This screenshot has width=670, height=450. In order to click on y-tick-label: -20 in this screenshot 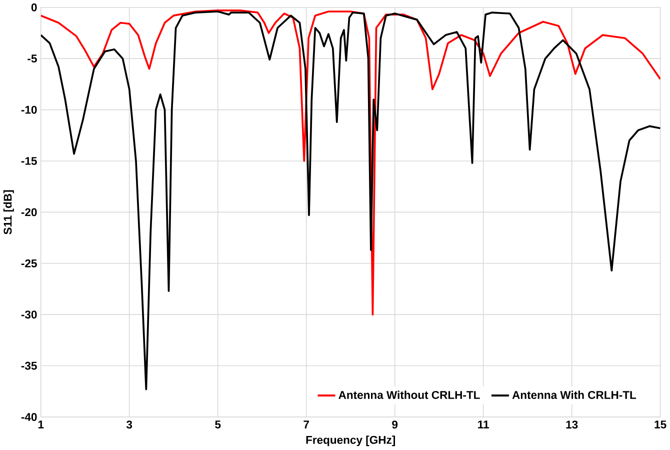, I will do `click(29, 212)`.